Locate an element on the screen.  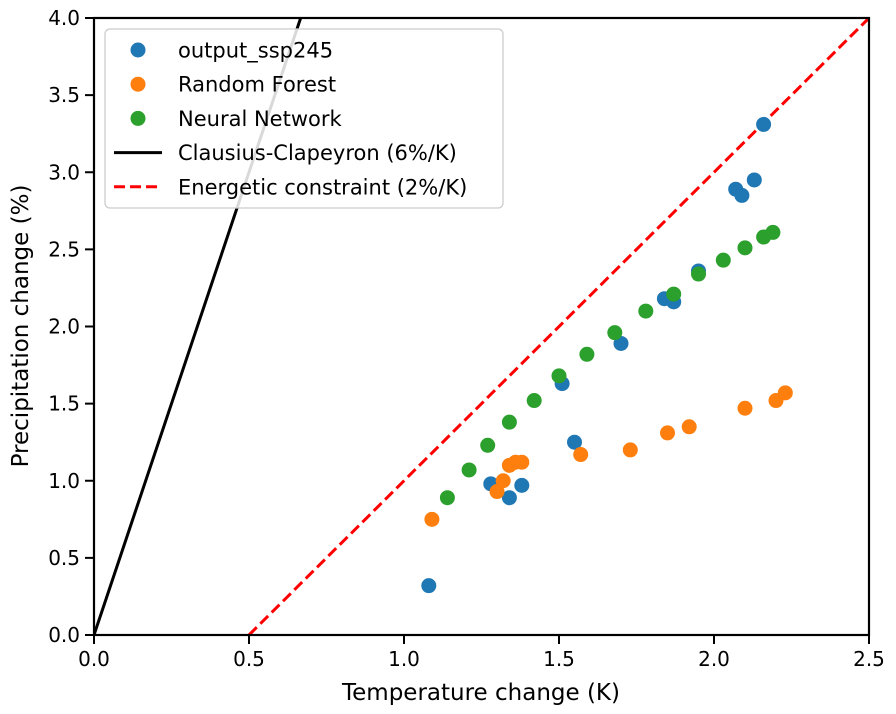
legend-box is located at coordinates (304, 118).